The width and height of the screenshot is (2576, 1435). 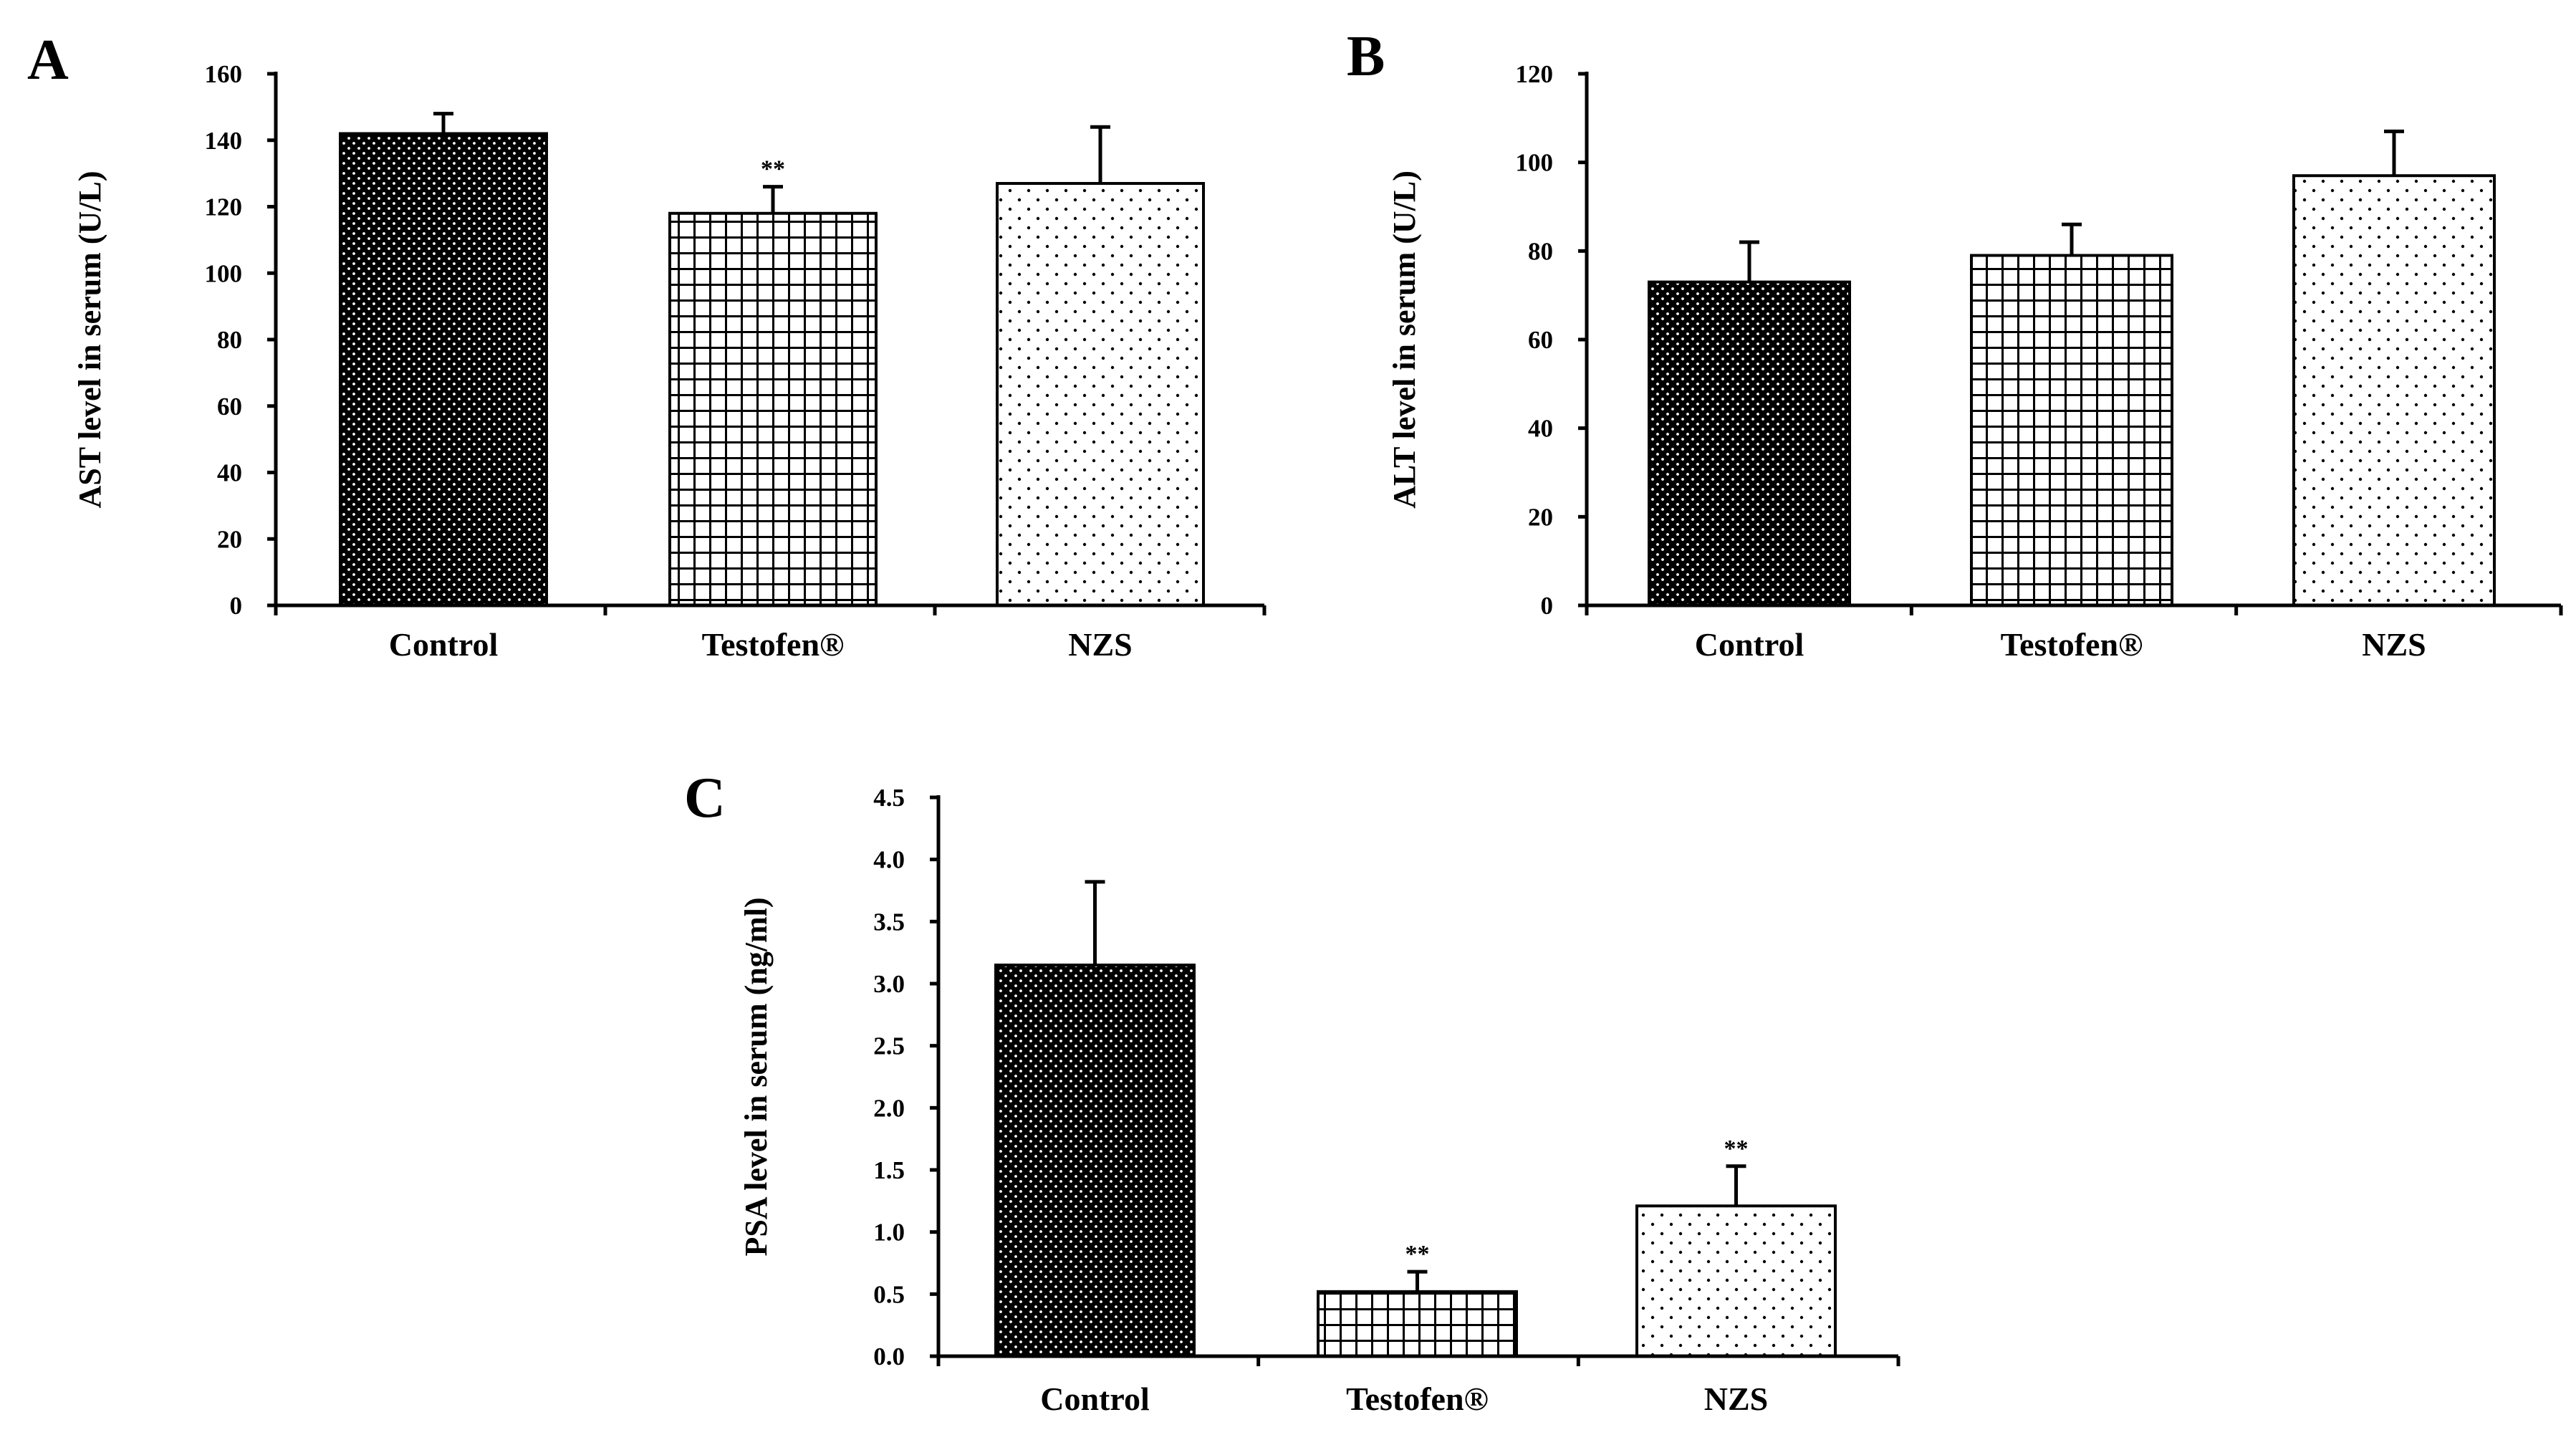 What do you see at coordinates (889, 860) in the screenshot?
I see `y-tick-label: 4.0` at bounding box center [889, 860].